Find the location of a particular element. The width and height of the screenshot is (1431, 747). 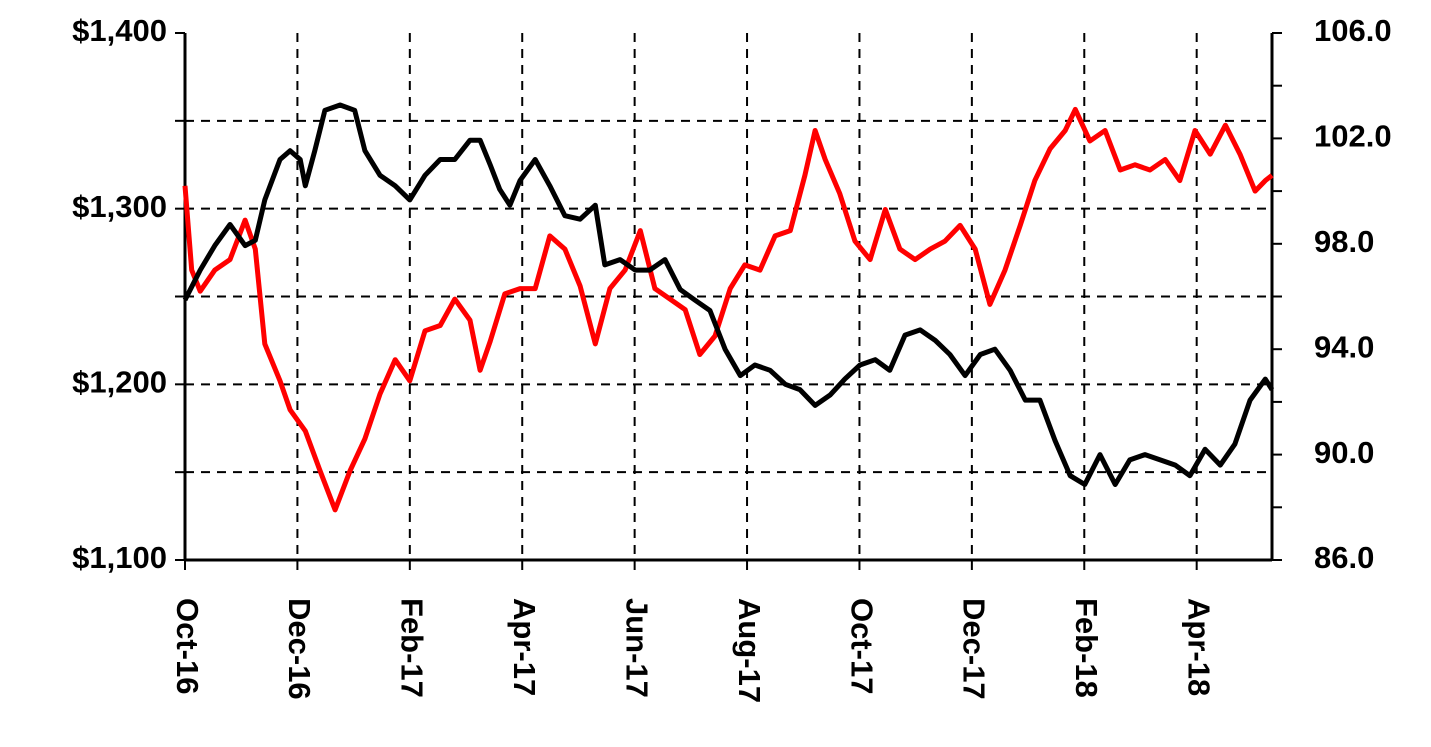

x-tick-label: Apr-17 is located at coordinates (524, 647).